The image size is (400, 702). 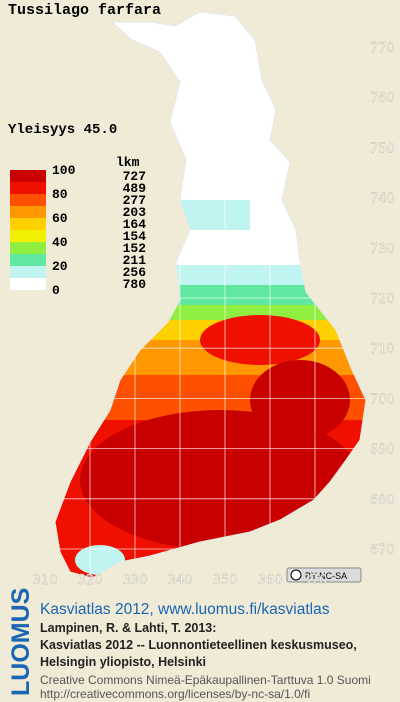 I want to click on legend-count: 164, so click(x=135, y=224).